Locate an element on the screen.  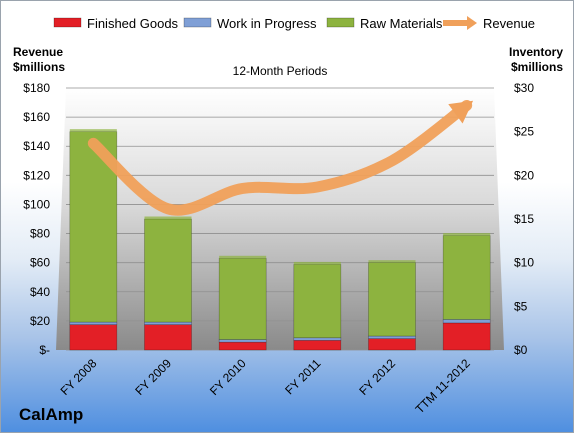
left-axis-title: Revenue is located at coordinates (38, 52).